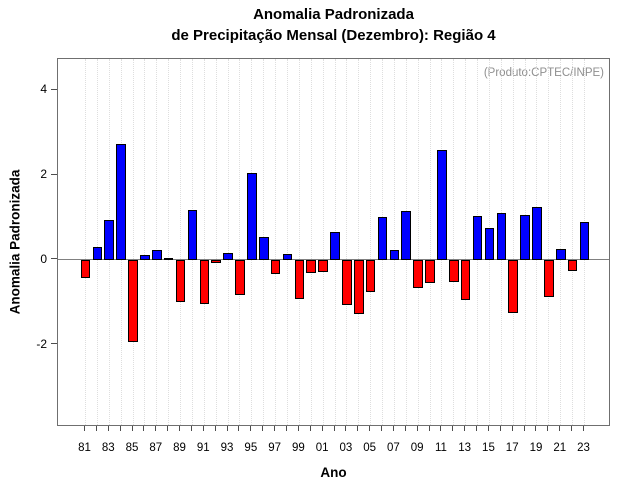 This screenshot has height=500, width=640. I want to click on x-tick-label: 83, so click(108, 448).